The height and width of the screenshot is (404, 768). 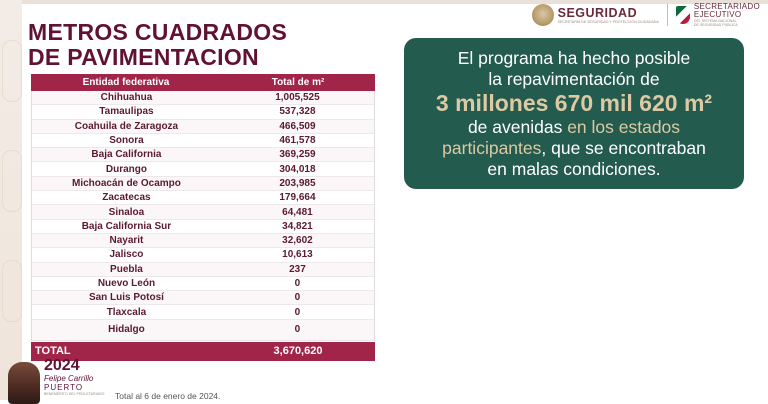 I want to click on title-line-1: METROS CUADRADOS, so click(x=158, y=32).